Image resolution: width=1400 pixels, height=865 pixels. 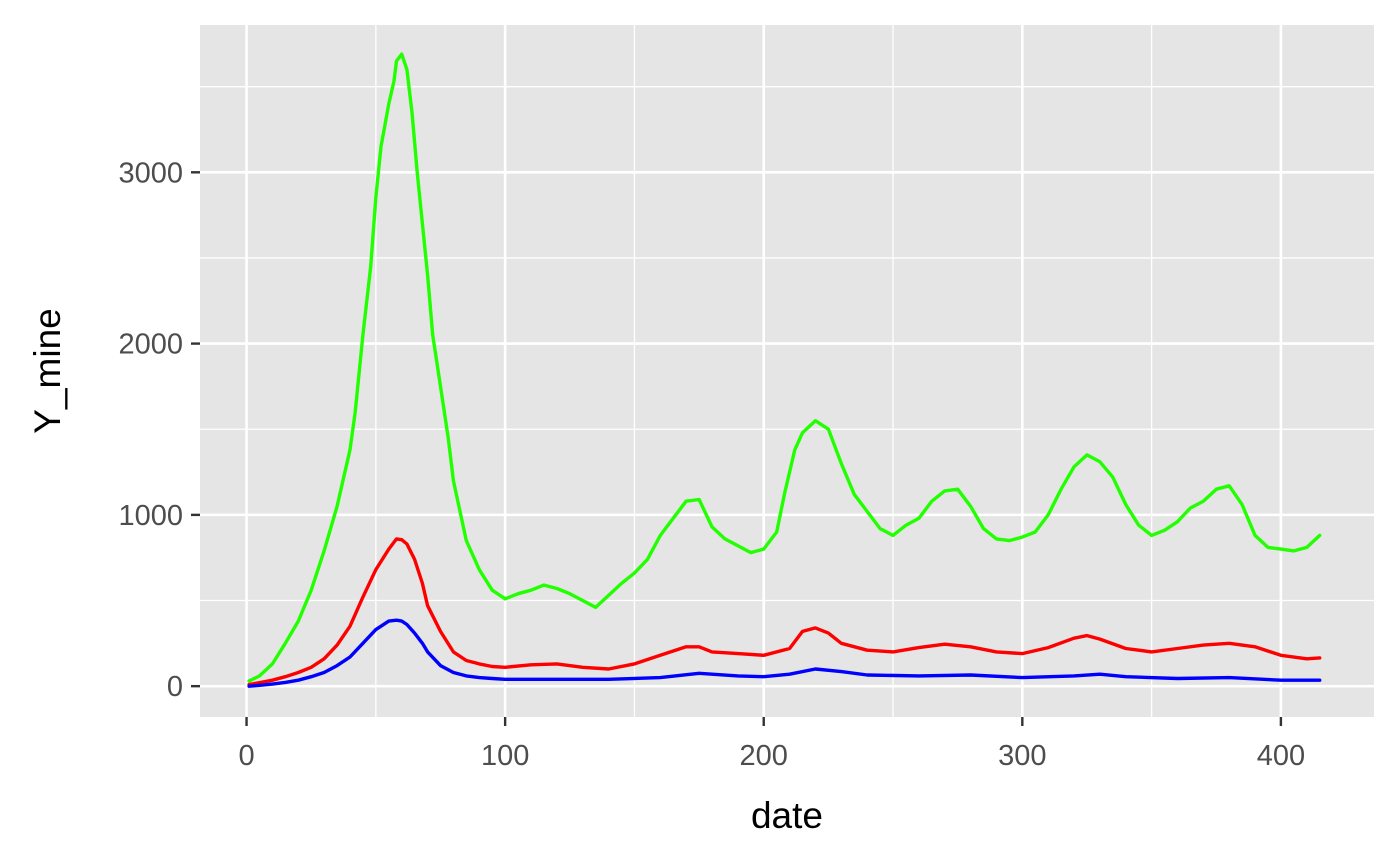 What do you see at coordinates (764, 756) in the screenshot?
I see `x-tick-label: 200` at bounding box center [764, 756].